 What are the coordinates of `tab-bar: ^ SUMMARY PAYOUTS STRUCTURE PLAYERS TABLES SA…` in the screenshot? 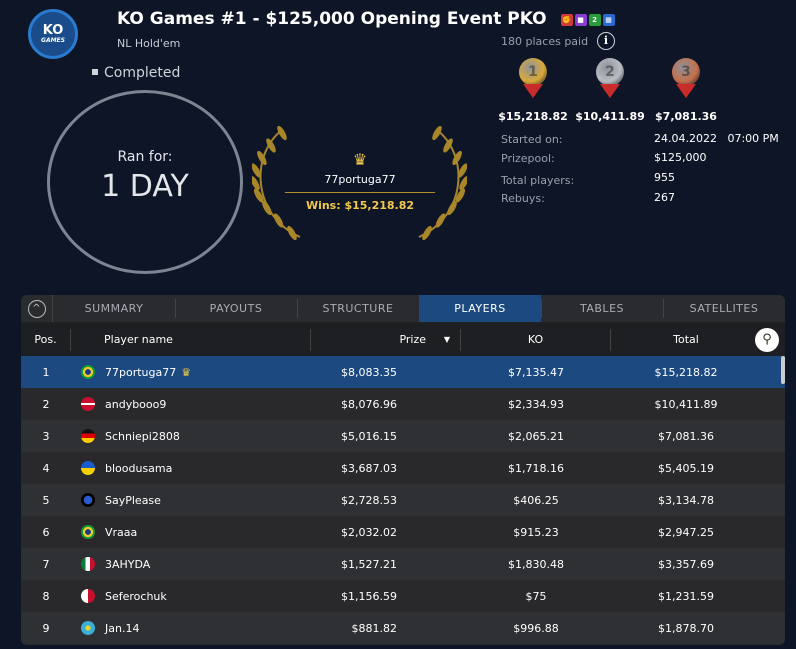 It's located at (403, 309).